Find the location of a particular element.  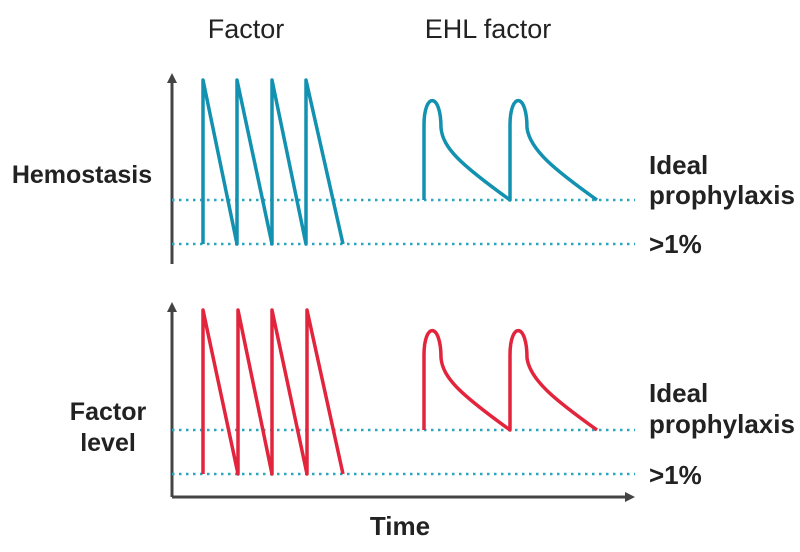

time-axis-label: Time is located at coordinates (400, 526).